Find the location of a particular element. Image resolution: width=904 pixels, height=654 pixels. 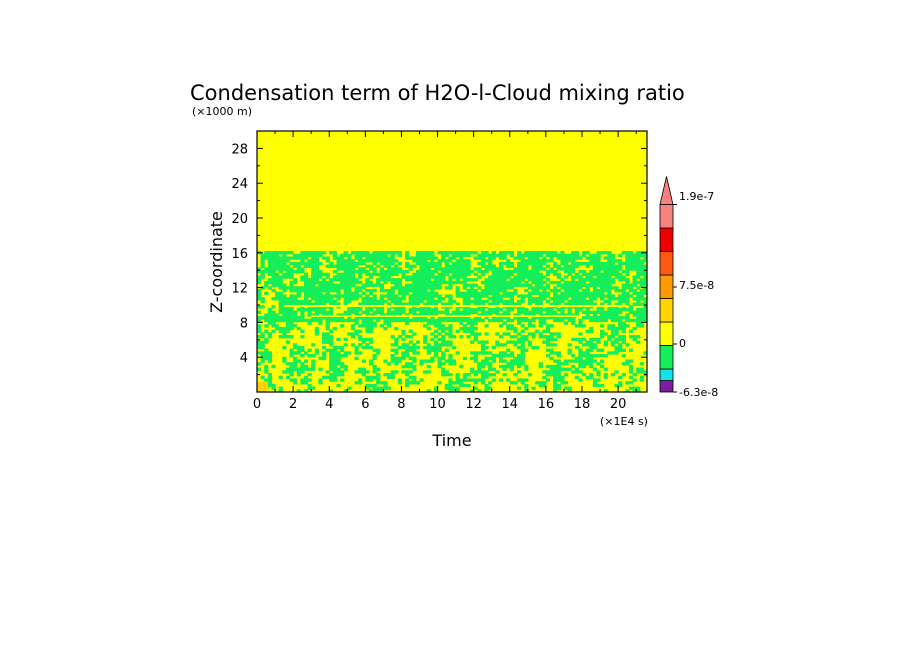

x-tick-label: 0 is located at coordinates (257, 404).